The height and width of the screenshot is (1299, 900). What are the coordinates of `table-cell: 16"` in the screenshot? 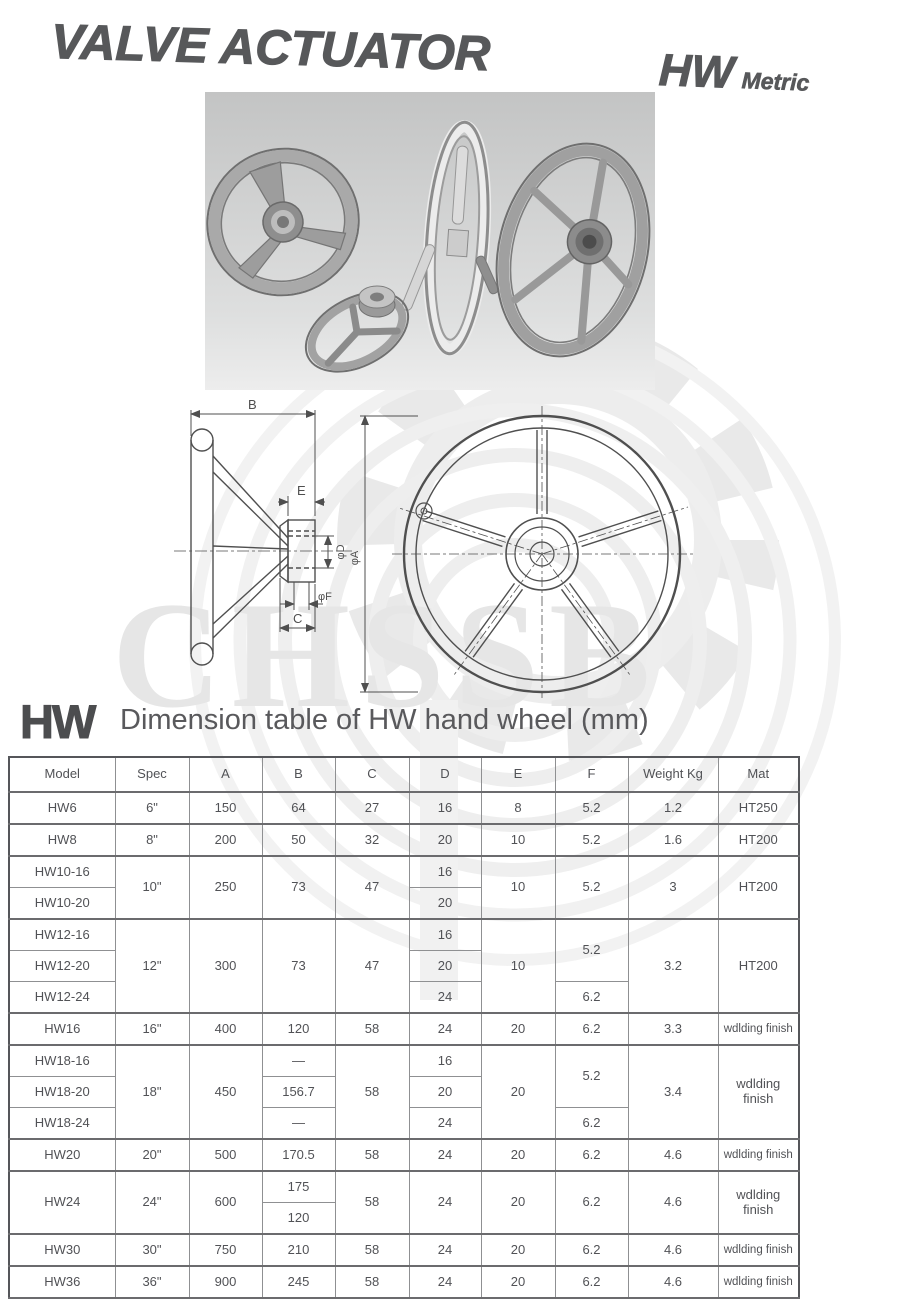 It's located at (152, 1029).